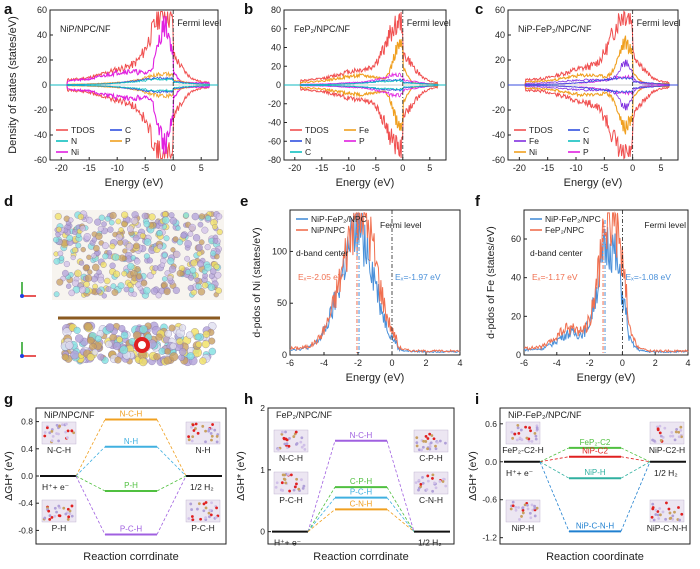 The height and width of the screenshot is (569, 700). I want to click on x-axis-label: Reaction corrdinate, so click(360, 557).